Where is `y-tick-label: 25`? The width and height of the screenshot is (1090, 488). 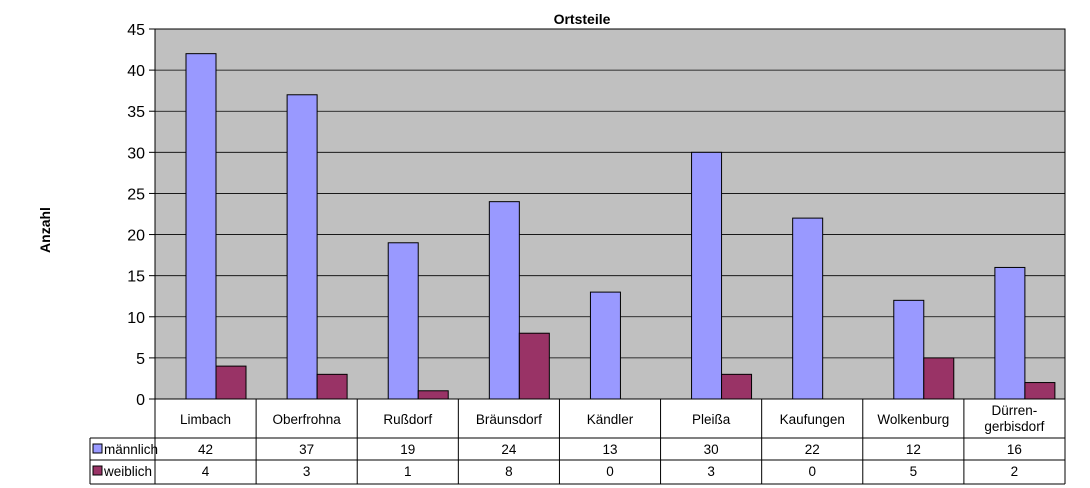
y-tick-label: 25 is located at coordinates (136, 194).